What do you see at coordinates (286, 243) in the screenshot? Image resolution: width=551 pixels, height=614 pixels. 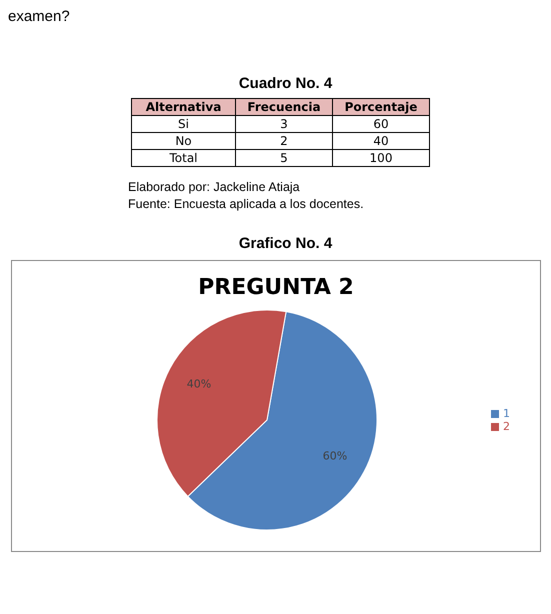 I see `chart-subtitle: Grafico No. 4` at bounding box center [286, 243].